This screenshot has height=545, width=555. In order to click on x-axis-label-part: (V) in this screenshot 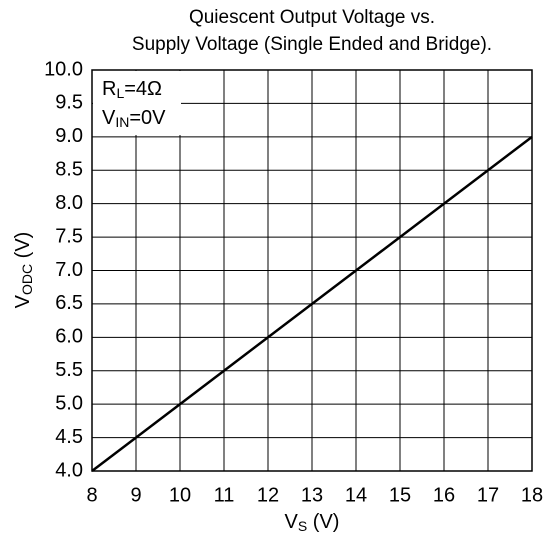, I will do `click(323, 522)`.